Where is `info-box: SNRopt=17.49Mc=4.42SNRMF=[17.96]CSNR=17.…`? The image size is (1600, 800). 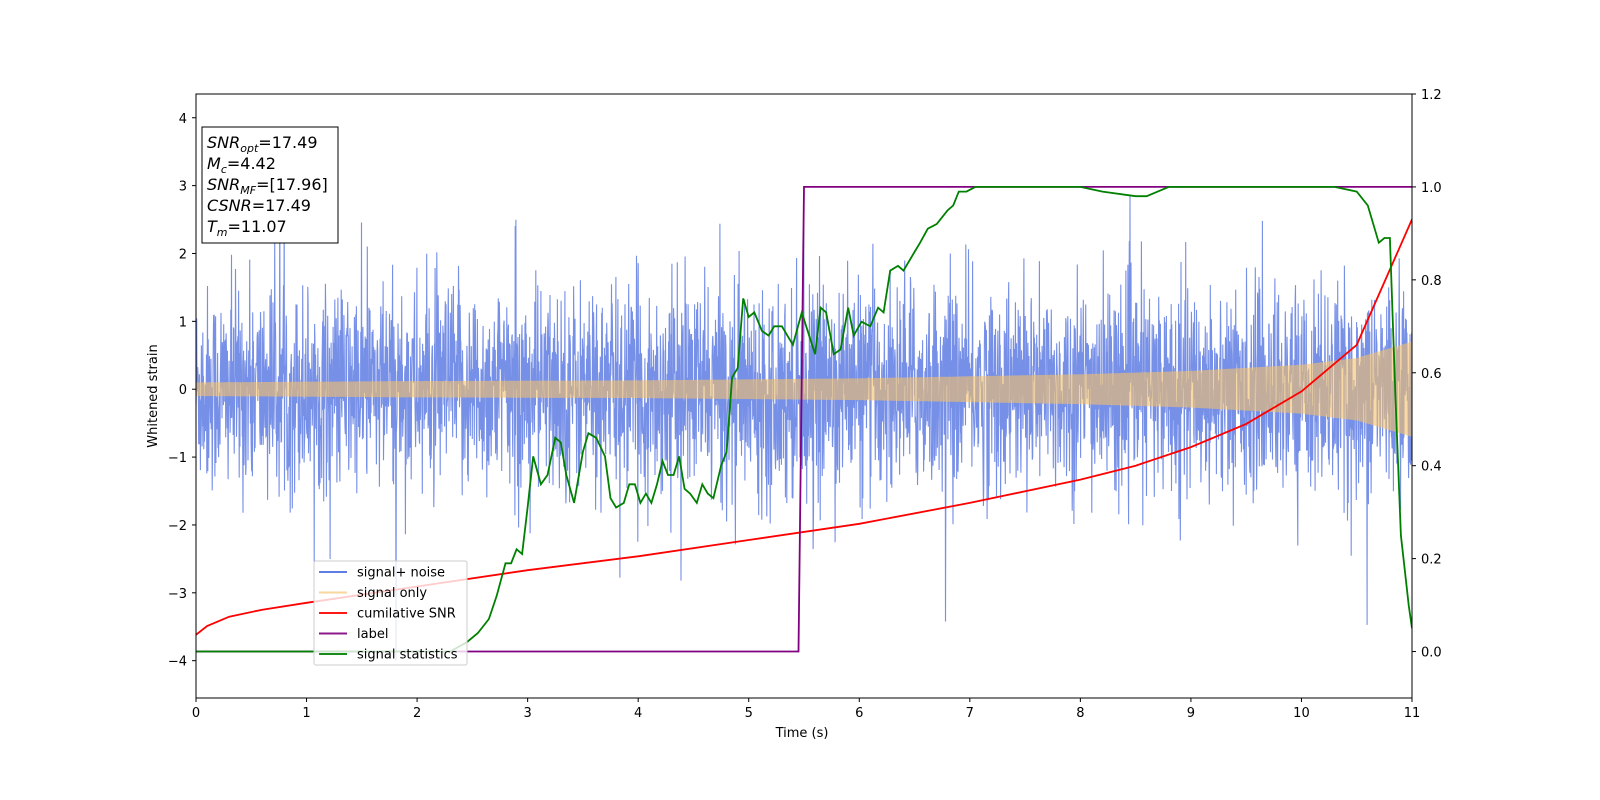
info-box: SNRopt=17.49Mc=4.42SNRMF=[17.96]CSNR=17.… is located at coordinates (270, 185).